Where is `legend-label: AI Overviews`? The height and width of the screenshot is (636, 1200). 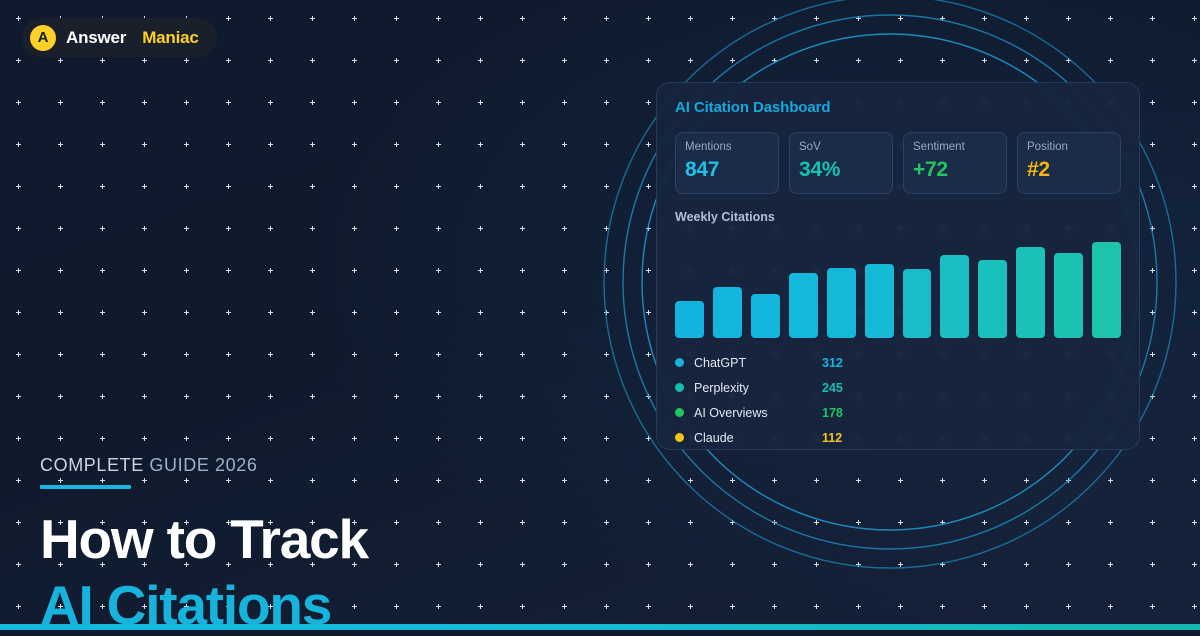
legend-label: AI Overviews is located at coordinates (731, 412).